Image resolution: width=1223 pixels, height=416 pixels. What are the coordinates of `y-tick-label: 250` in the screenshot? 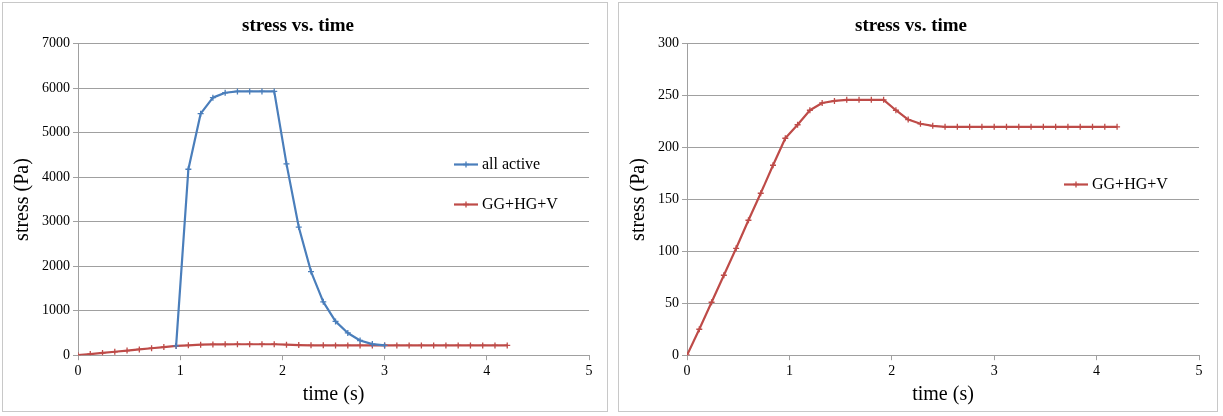 It's located at (668, 95).